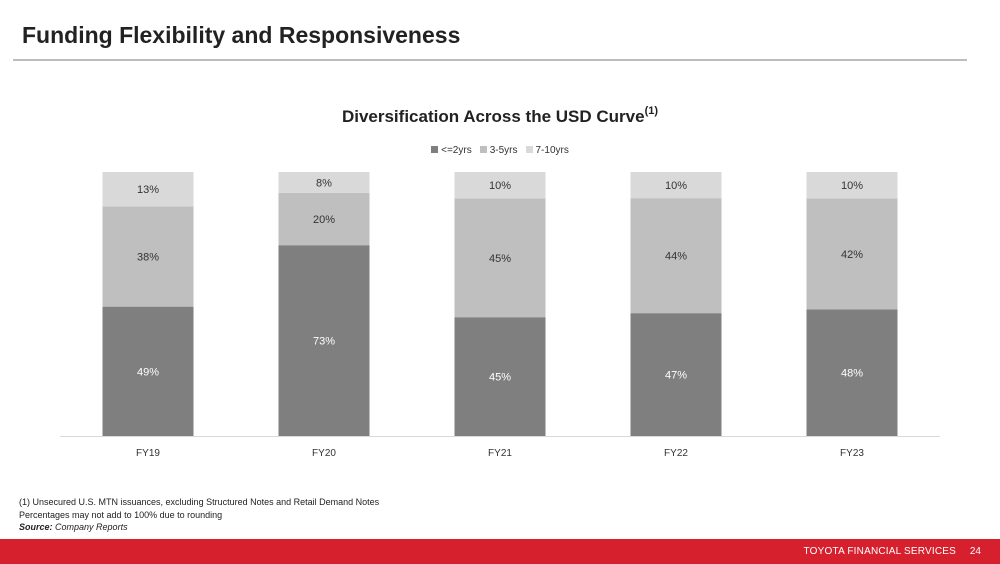 The width and height of the screenshot is (1000, 564). I want to click on title-divider, so click(490, 60).